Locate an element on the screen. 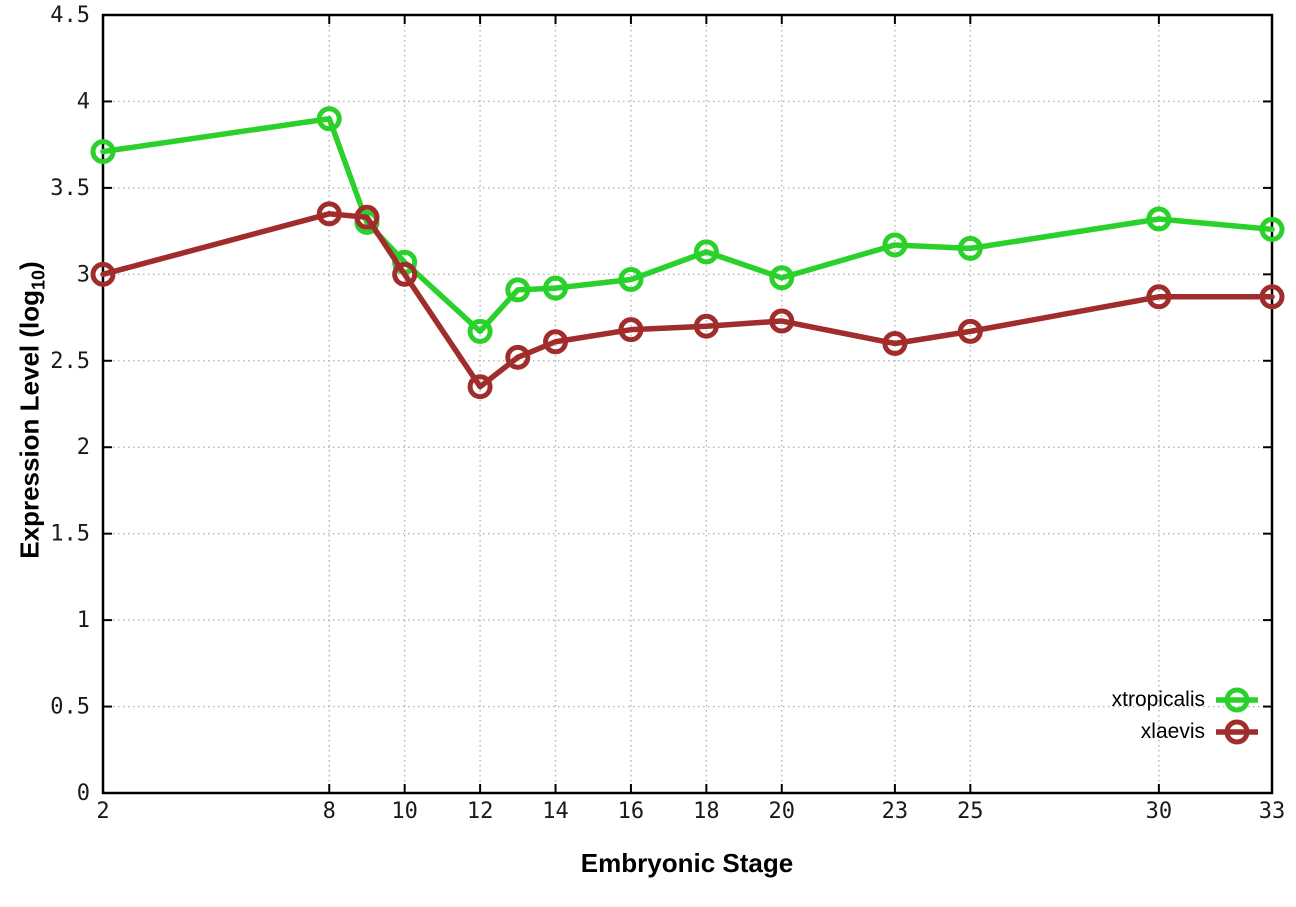 This screenshot has height=907, width=1296. x-axis-title: Embryonic Stage is located at coordinates (687, 863).